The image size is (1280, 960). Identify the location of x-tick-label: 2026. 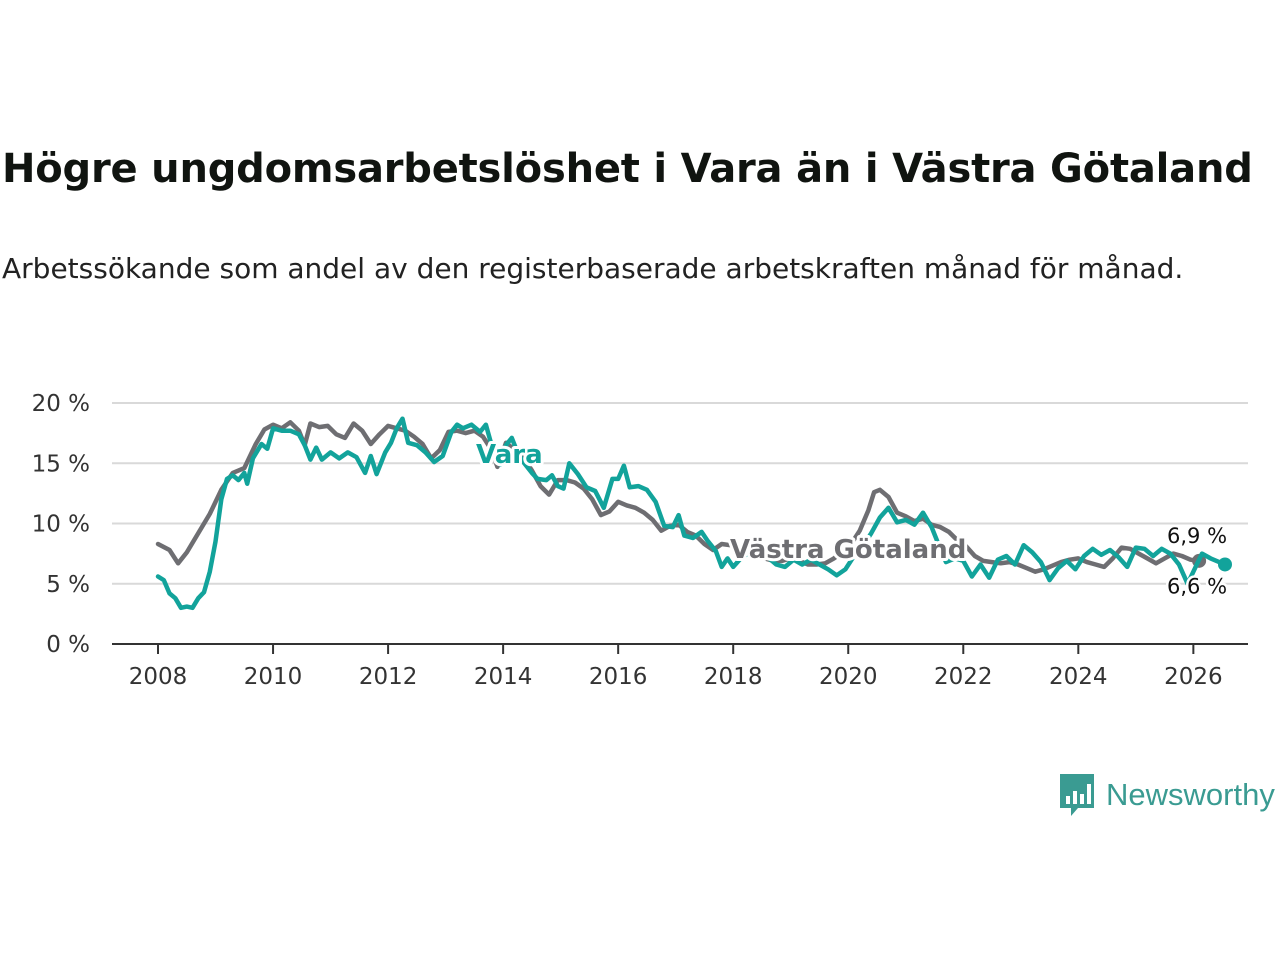
(1193, 677).